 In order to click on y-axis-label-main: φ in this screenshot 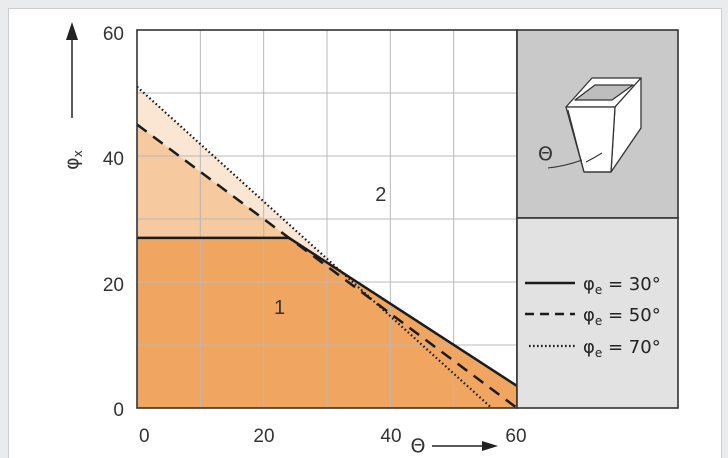, I will do `click(72, 163)`.